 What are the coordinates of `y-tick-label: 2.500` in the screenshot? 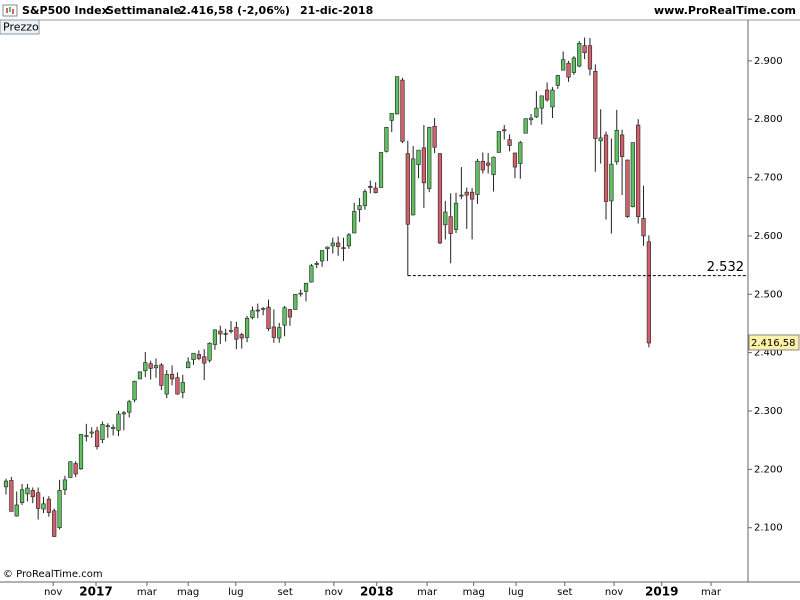 It's located at (768, 294).